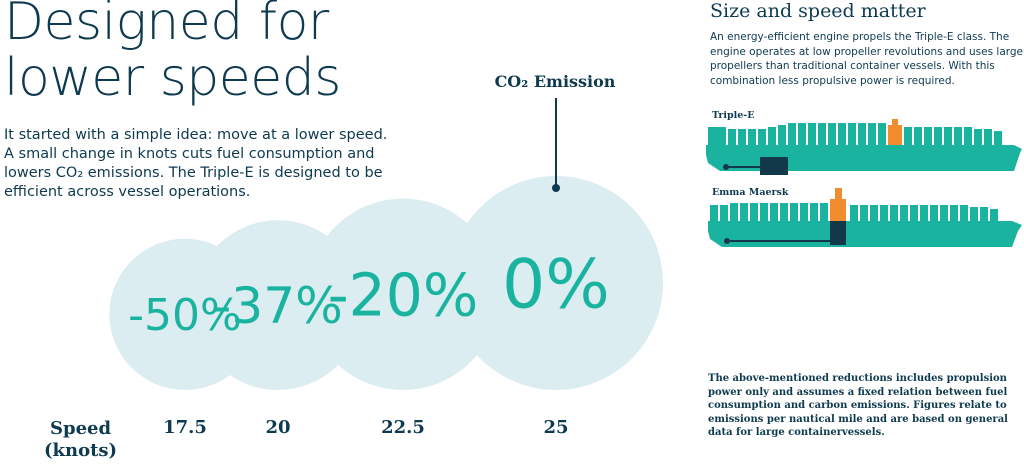 This screenshot has height=465, width=1024. What do you see at coordinates (864, 147) in the screenshot?
I see `triple-e-ship-icon` at bounding box center [864, 147].